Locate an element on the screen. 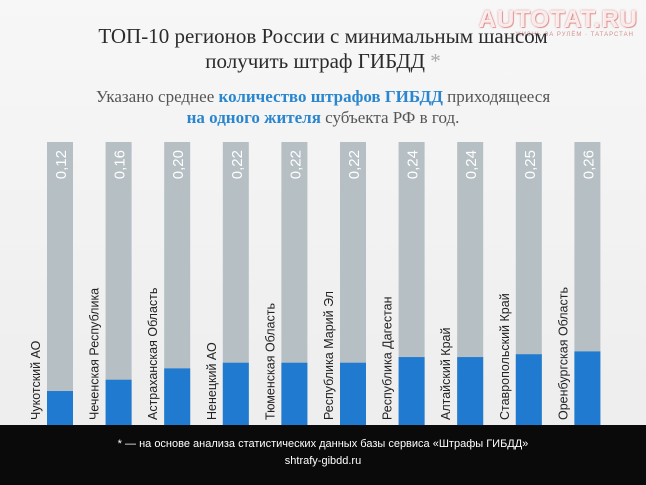  category-label: Астраханская Область is located at coordinates (153, 354).